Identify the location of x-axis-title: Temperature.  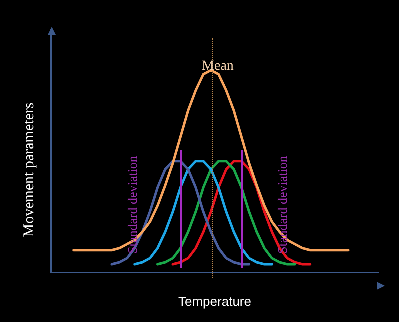
(215, 301).